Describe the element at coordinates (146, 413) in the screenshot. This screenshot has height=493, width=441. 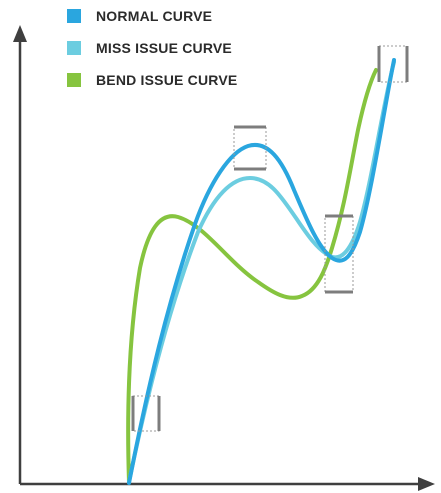
I see `marker-start` at that location.